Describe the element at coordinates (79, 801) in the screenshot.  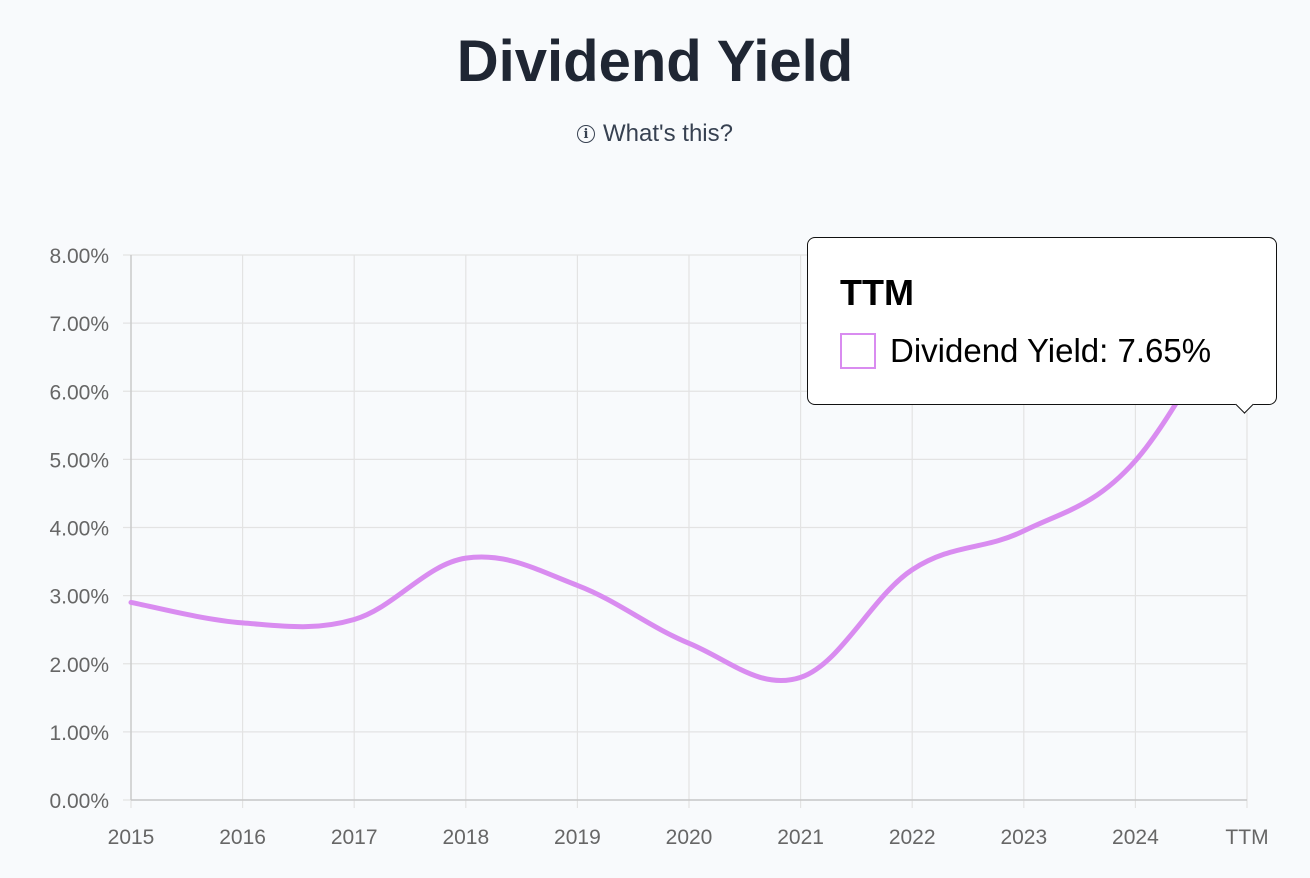
I see `y-tick-label: 0.00%` at that location.